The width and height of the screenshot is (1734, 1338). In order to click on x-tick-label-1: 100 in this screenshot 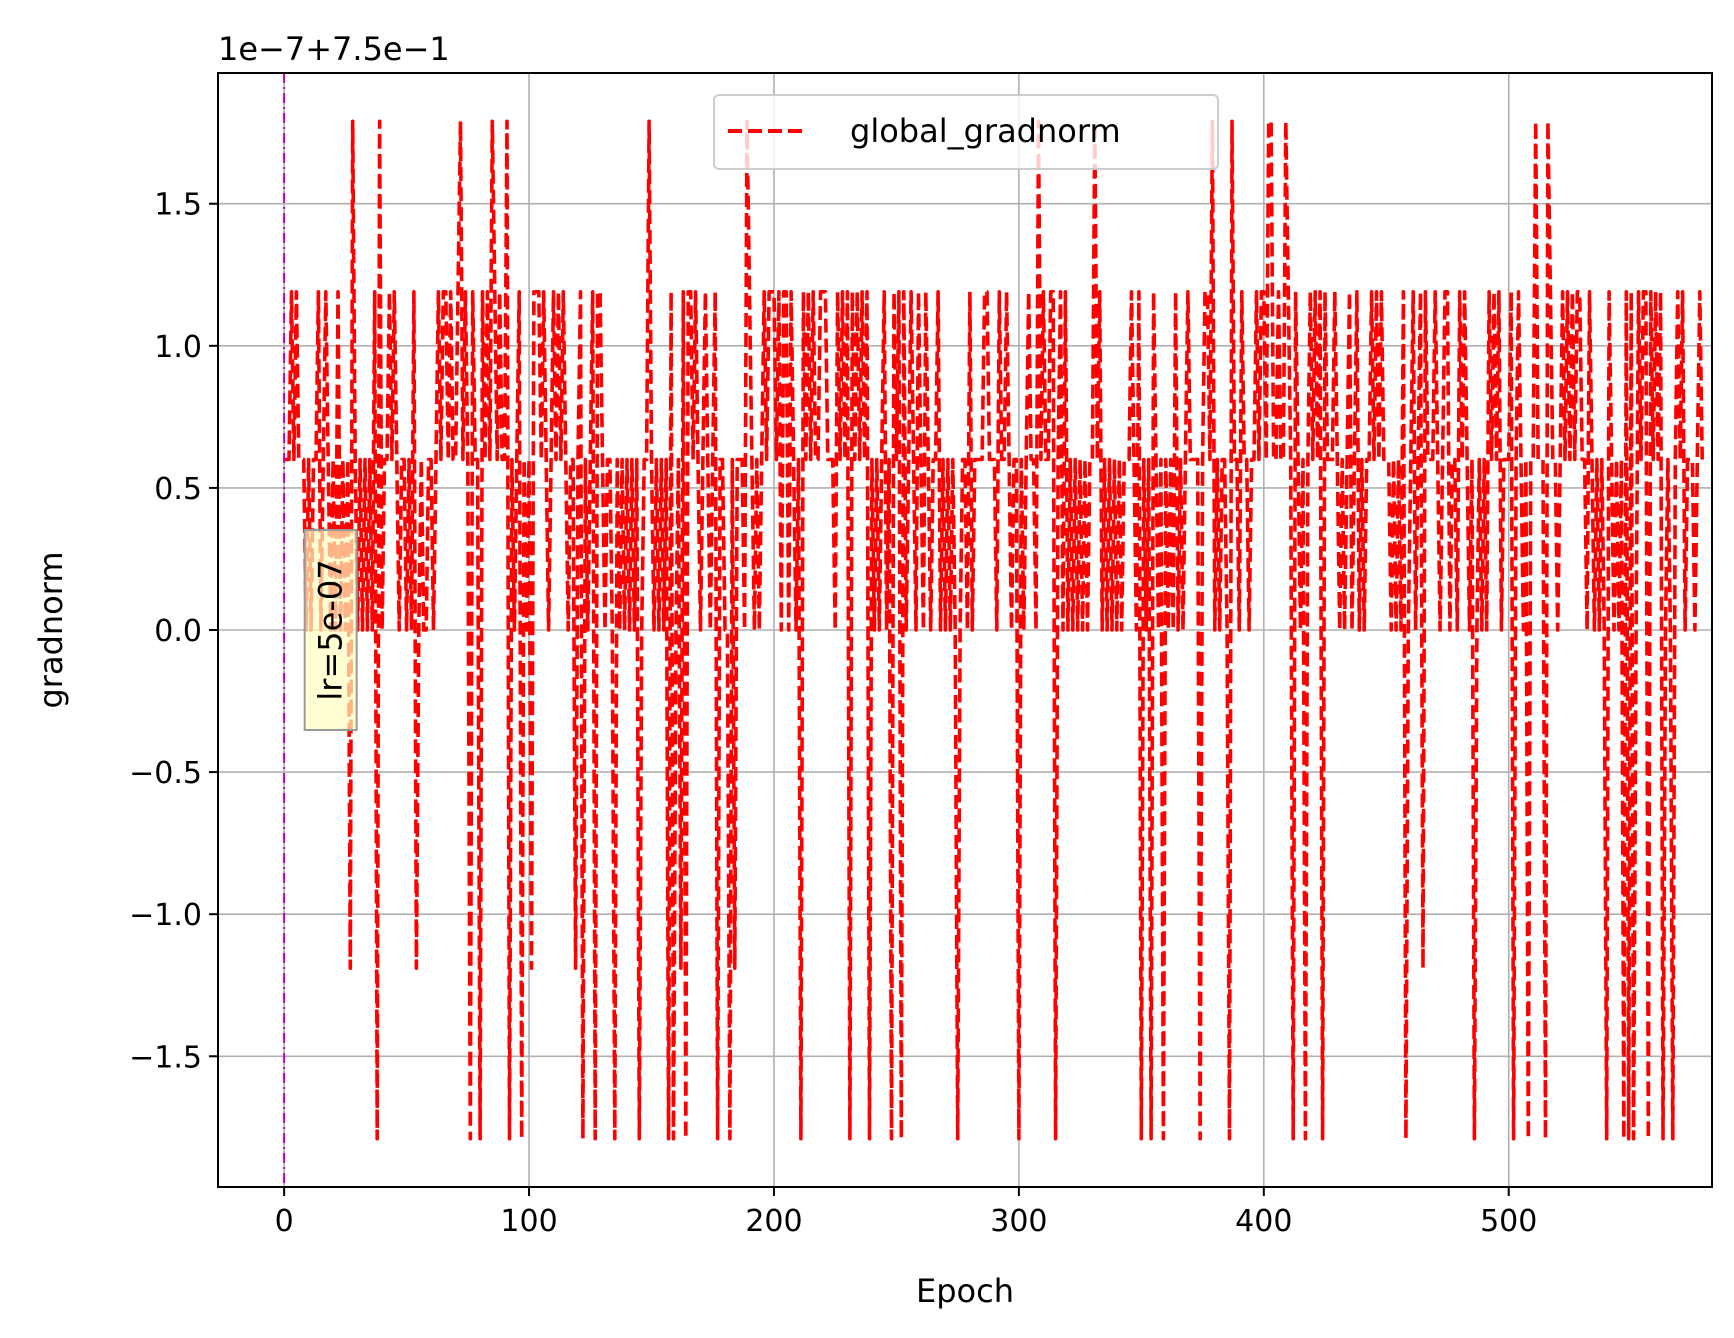, I will do `click(528, 1221)`.